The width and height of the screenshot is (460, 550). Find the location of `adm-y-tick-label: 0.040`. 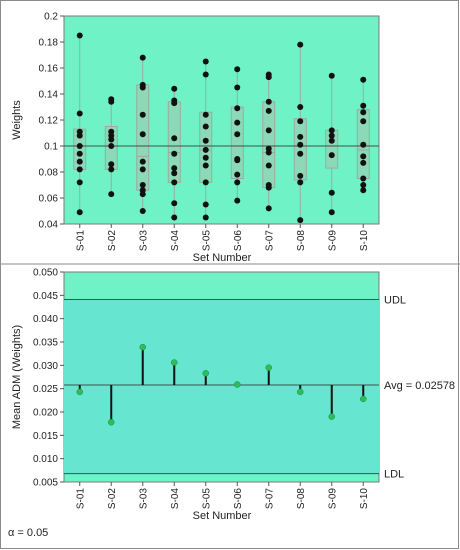

adm-y-tick-label: 0.040 is located at coordinates (45, 319).